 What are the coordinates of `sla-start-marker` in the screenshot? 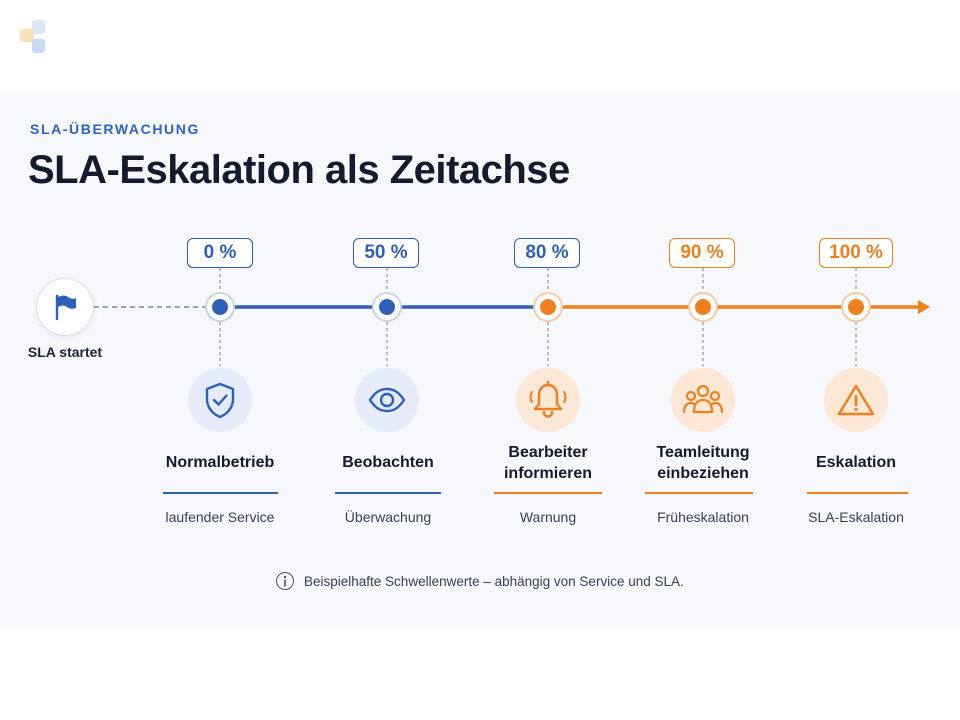 It's located at (65, 307).